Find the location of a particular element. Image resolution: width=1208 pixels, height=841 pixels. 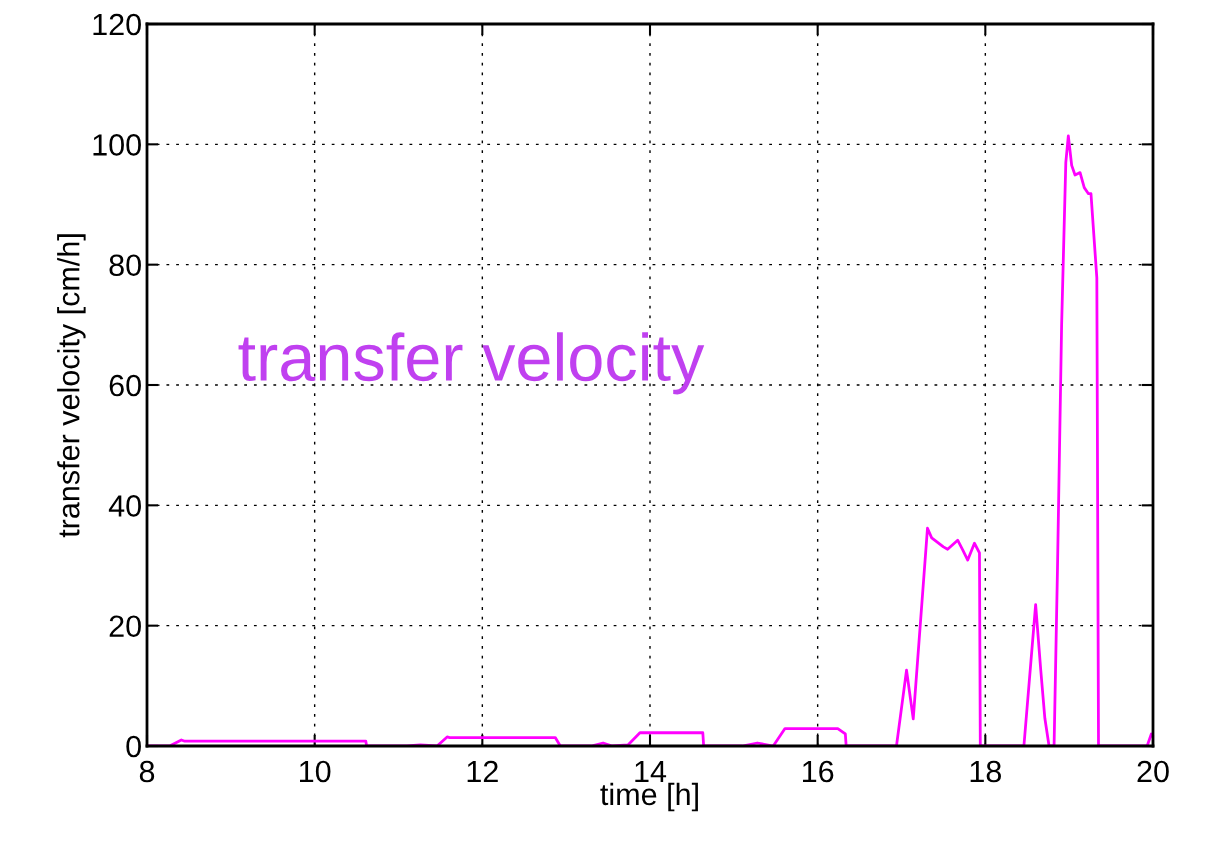

x-tick-label: 16 is located at coordinates (818, 771).